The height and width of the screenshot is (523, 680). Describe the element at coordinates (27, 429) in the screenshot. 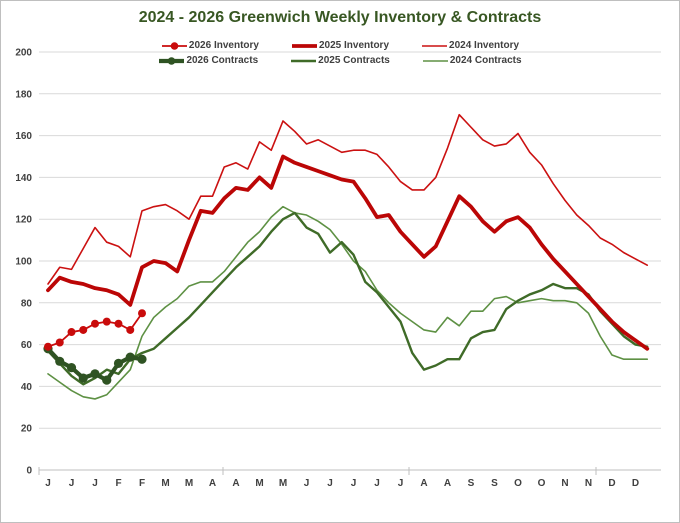

I see `y-axis-label: 20` at that location.